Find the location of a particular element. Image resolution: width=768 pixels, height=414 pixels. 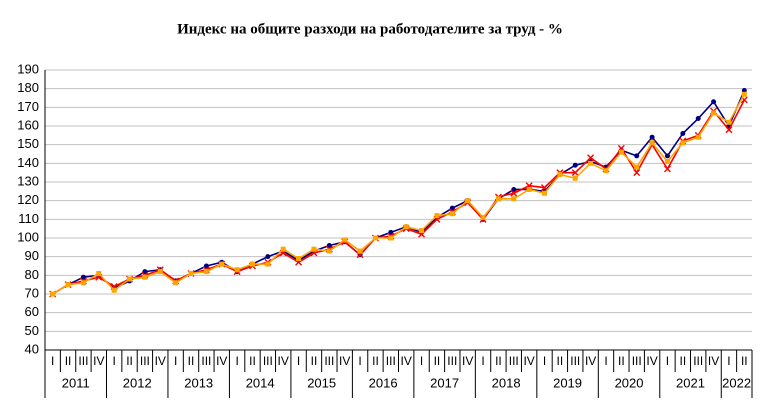

y-tick-label: 180 is located at coordinates (28, 87).